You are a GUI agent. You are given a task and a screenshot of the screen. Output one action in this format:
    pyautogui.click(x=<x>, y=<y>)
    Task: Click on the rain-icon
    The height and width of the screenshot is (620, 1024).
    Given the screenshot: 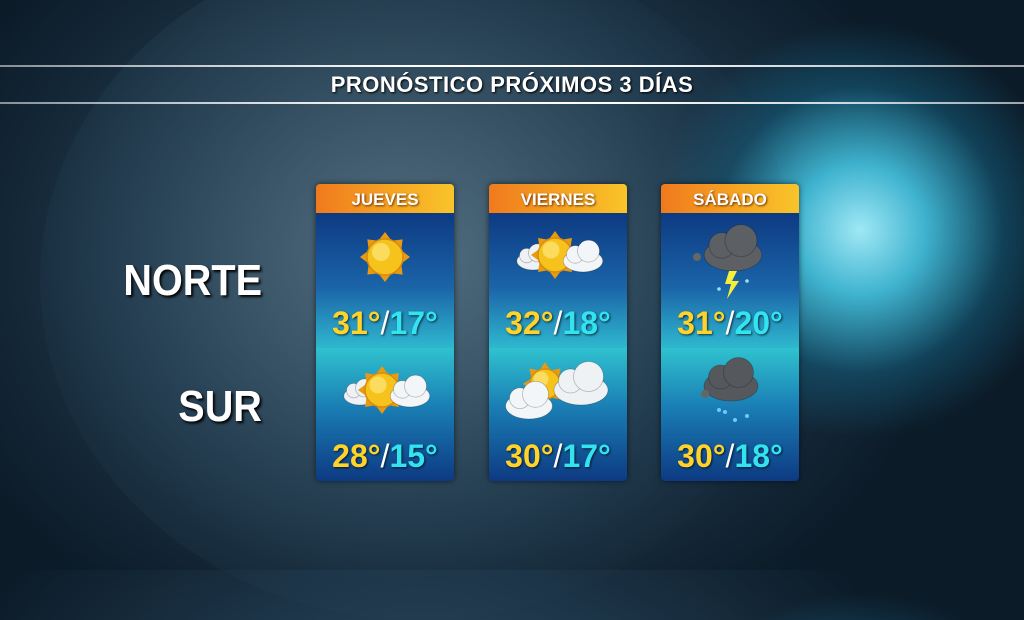 What is the action you would take?
    pyautogui.click(x=730, y=389)
    